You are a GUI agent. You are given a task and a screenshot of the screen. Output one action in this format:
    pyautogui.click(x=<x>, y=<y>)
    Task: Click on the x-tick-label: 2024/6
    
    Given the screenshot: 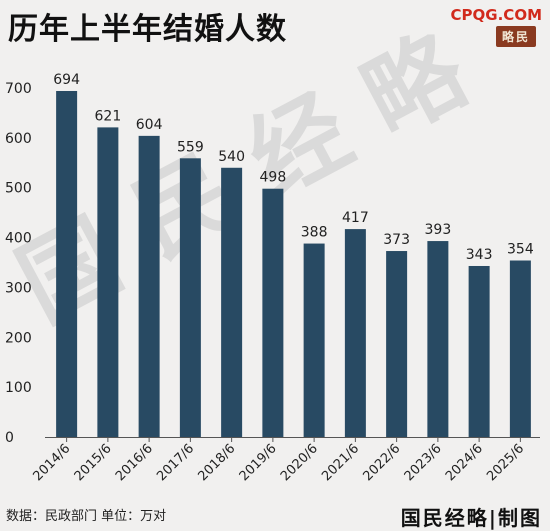 What is the action you would take?
    pyautogui.click(x=464, y=462)
    